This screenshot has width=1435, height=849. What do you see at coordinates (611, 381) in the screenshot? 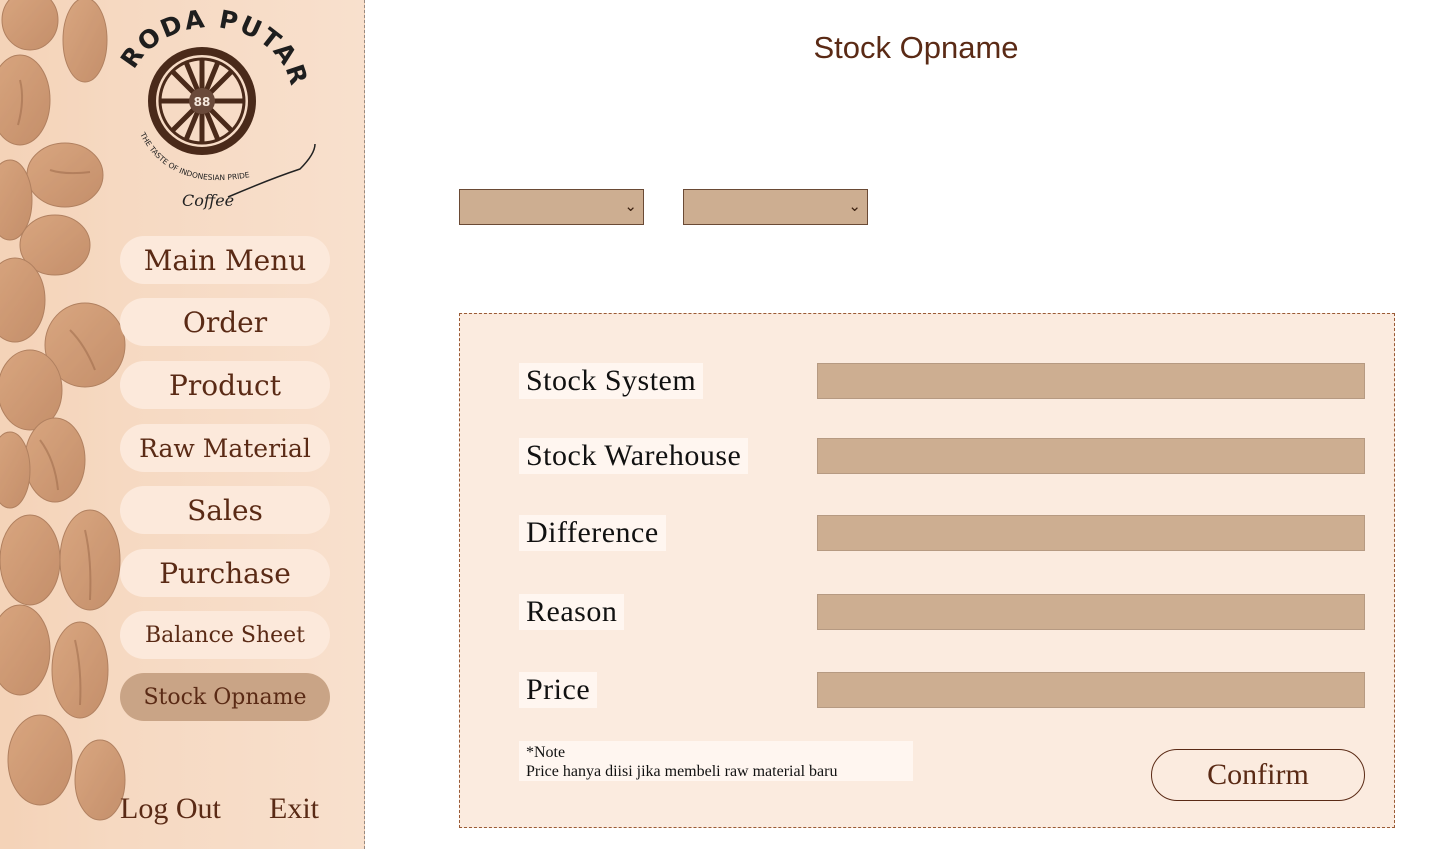
I see `stock-system-label: Stock System` at bounding box center [611, 381].